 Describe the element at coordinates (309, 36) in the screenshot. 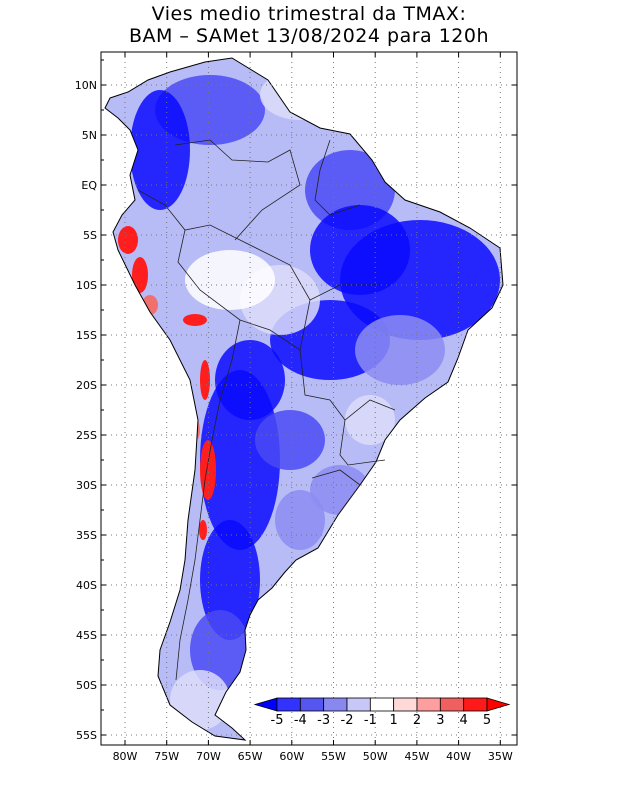

I see `map-title-line2: BAM – SAMet 13/08/2024 para 120h` at that location.